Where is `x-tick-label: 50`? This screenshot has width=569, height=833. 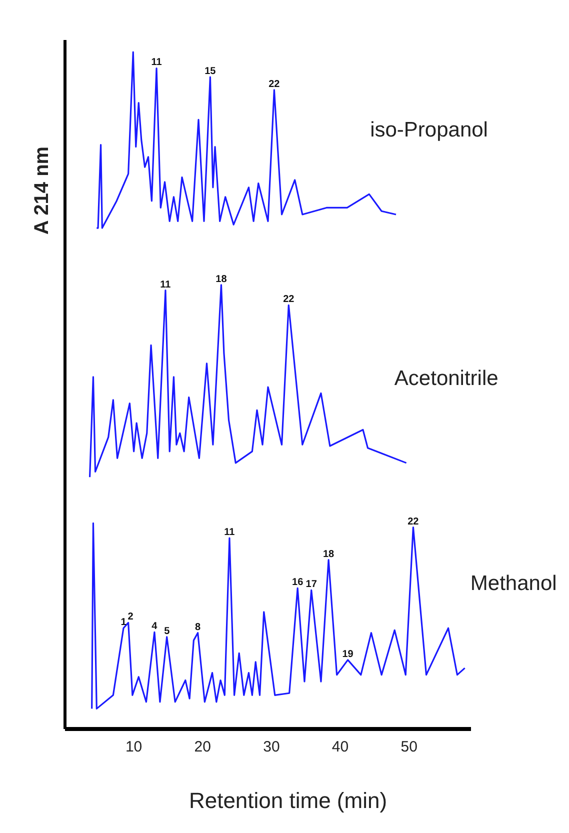 x-tick-label: 50 is located at coordinates (409, 747).